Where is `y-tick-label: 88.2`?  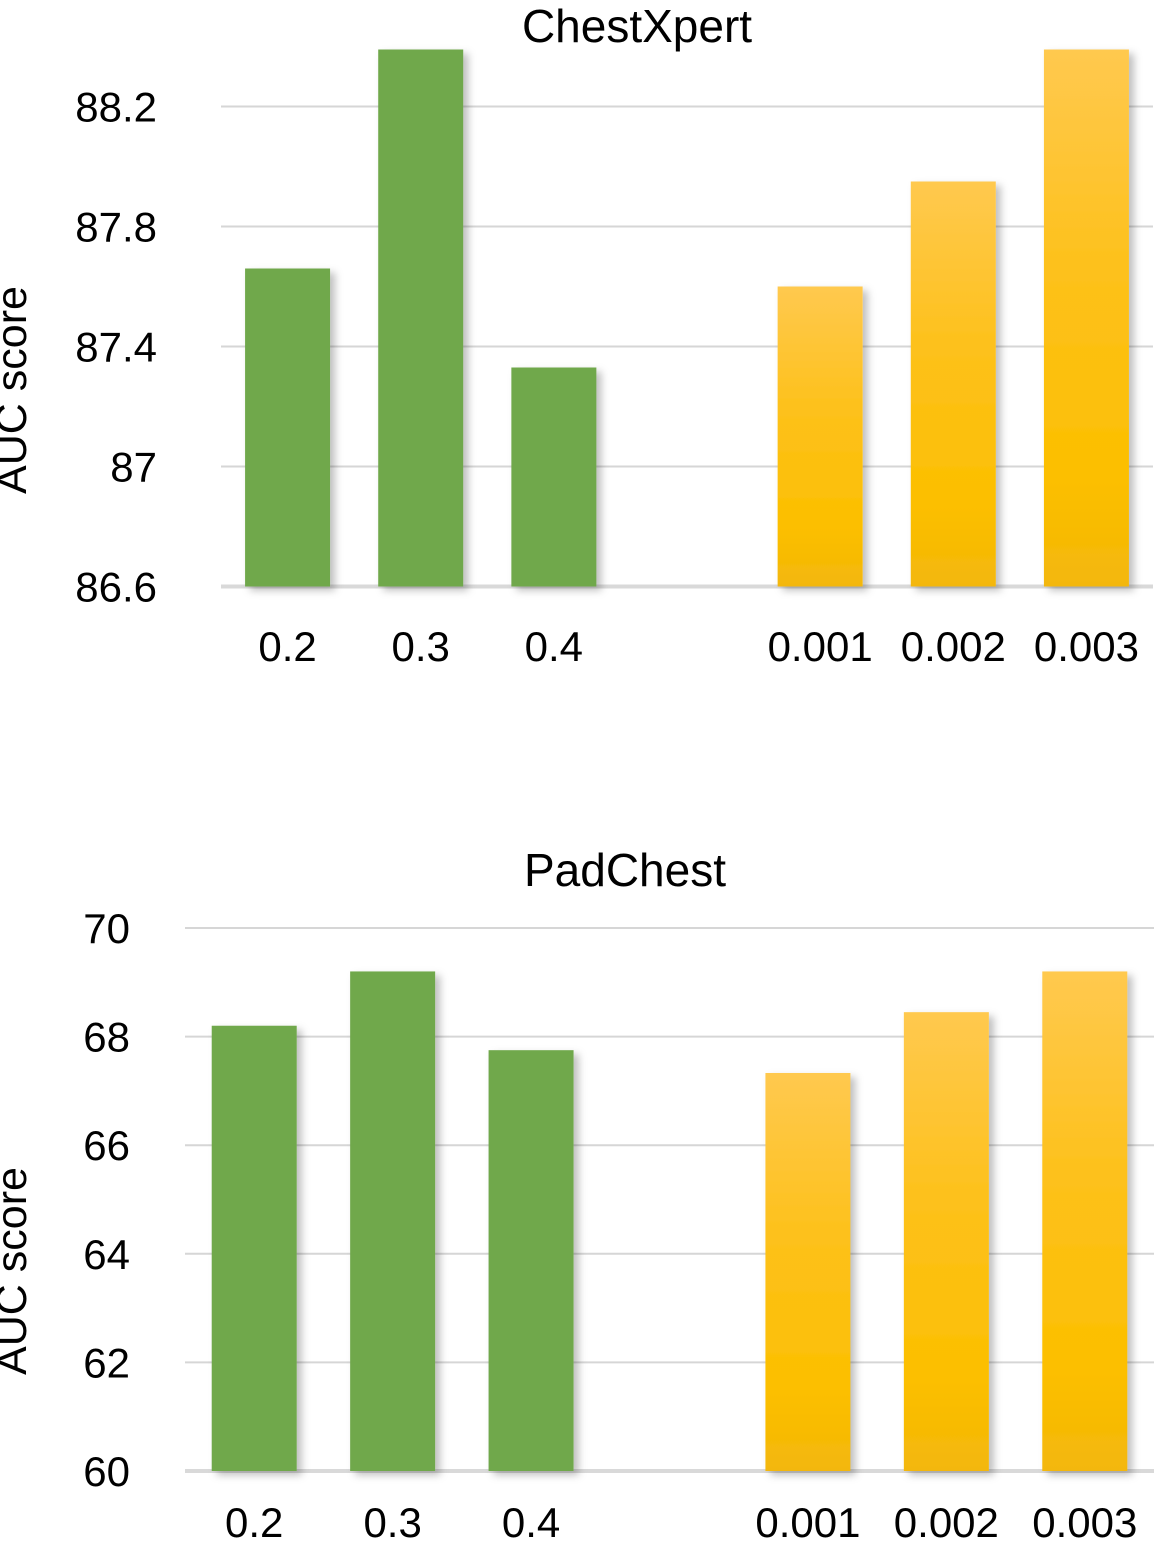
y-tick-label: 88.2 is located at coordinates (116, 107).